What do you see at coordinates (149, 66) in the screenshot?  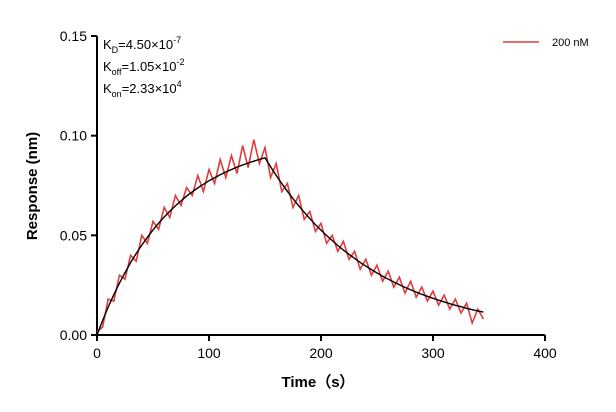 I see `annotation-value: =1.05×10` at bounding box center [149, 66].